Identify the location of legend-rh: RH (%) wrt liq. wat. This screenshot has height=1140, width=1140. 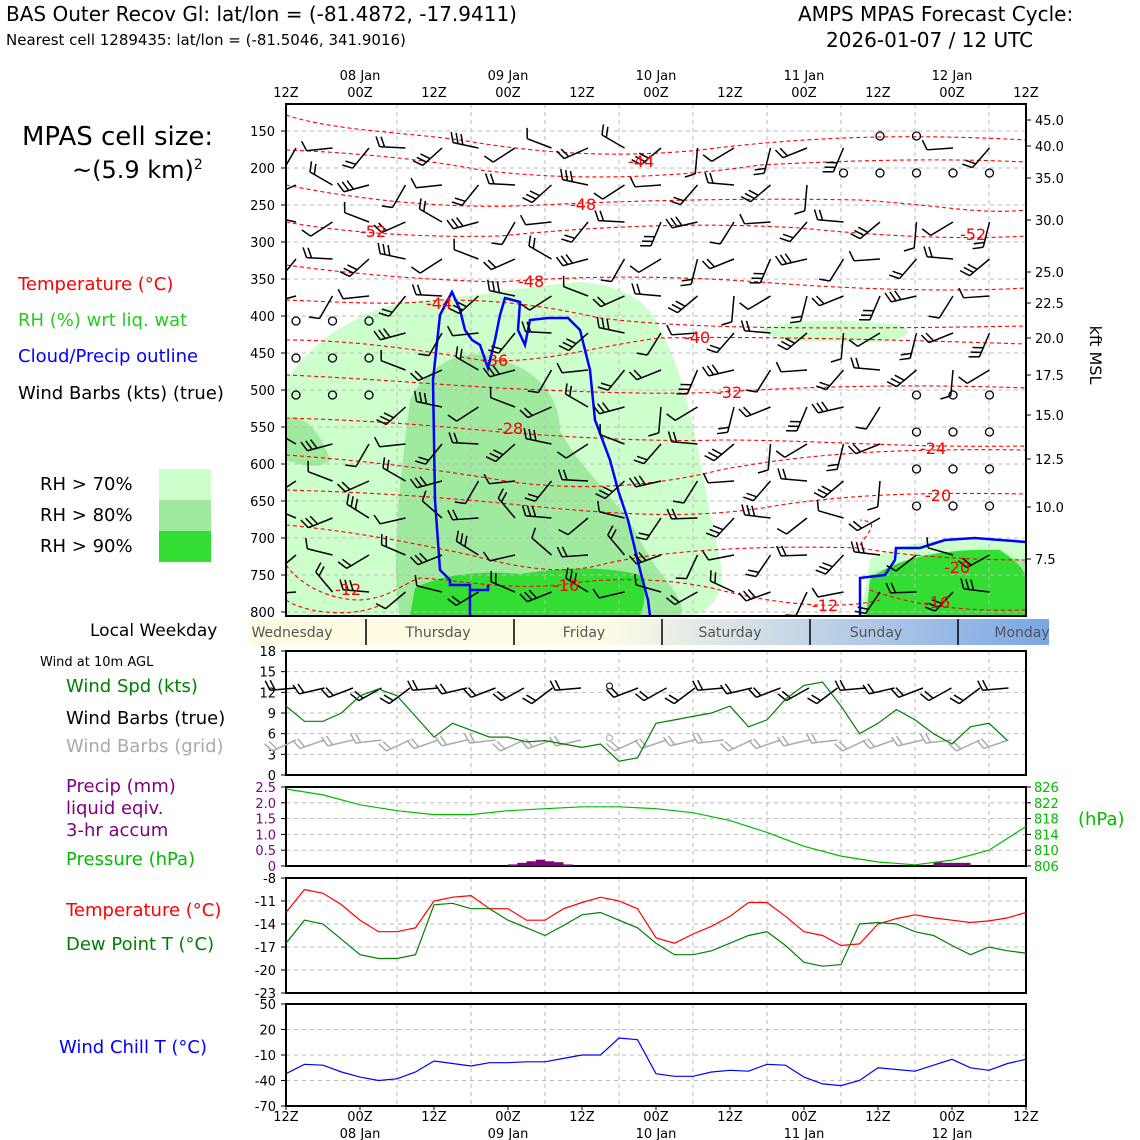
(103, 320).